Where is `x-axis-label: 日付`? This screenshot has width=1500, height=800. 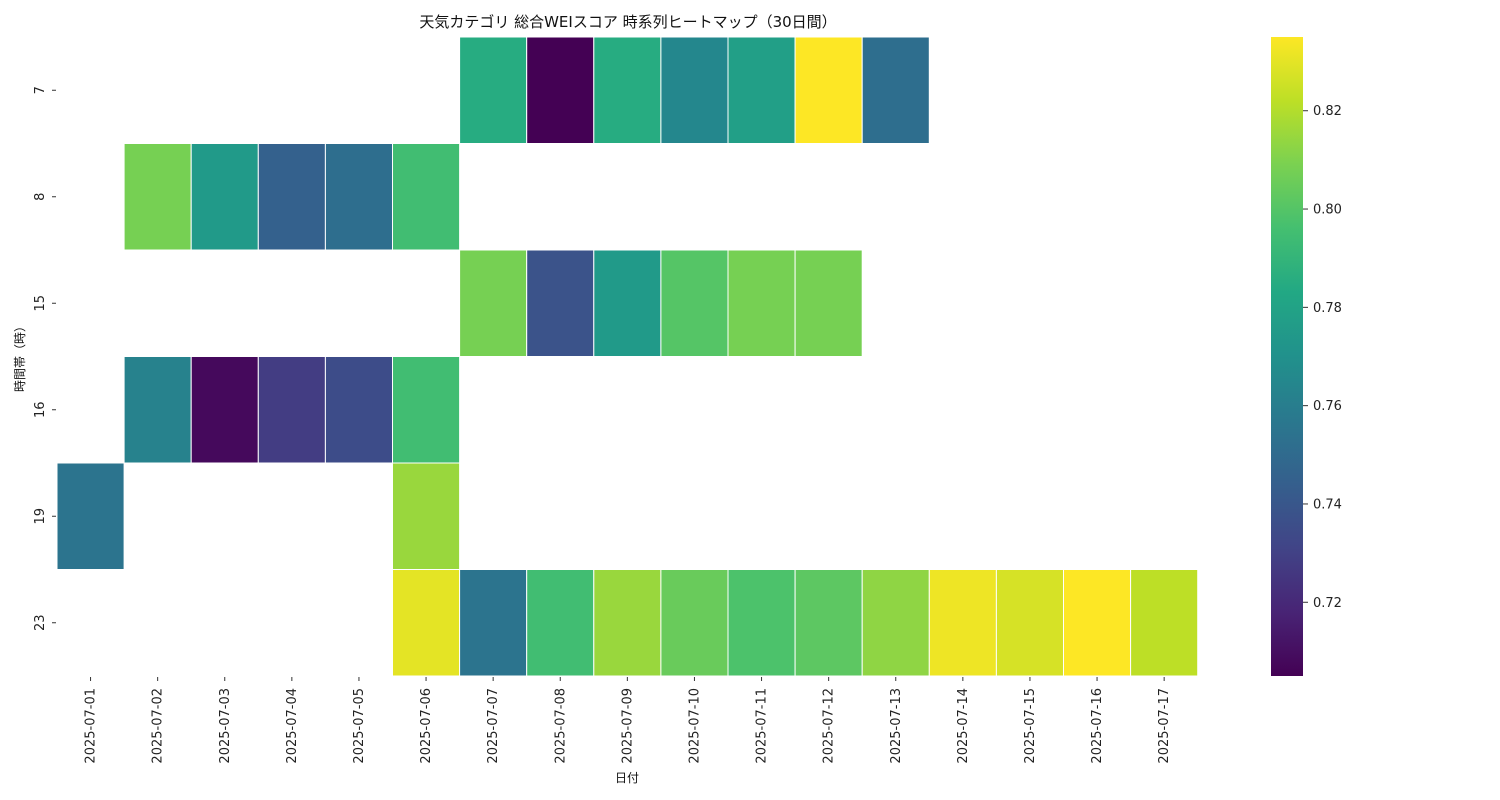 x-axis-label: 日付 is located at coordinates (627, 778).